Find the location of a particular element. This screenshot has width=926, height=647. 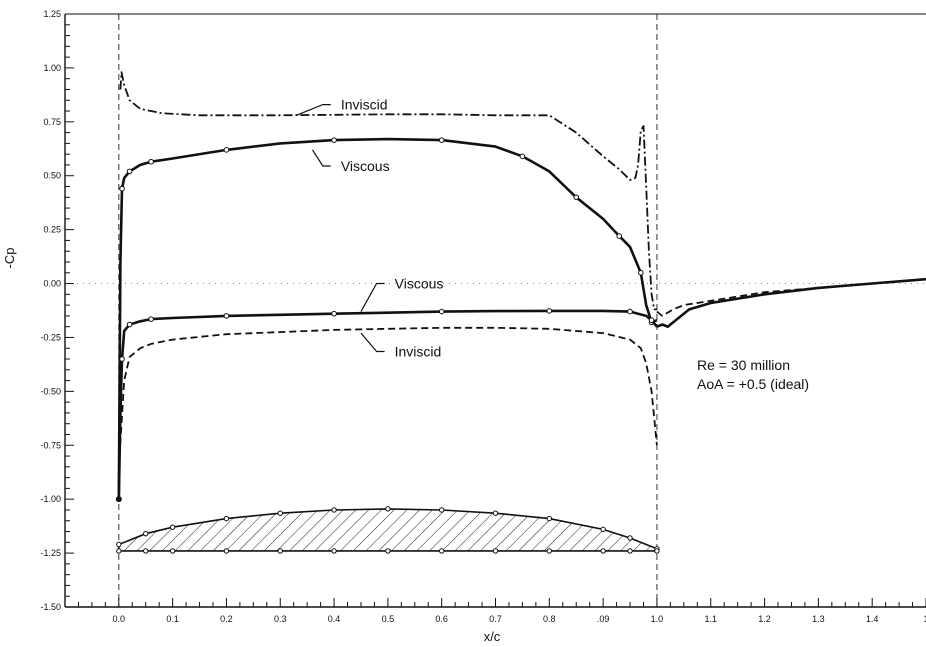

y-tick-label: 0.00 is located at coordinates (52, 284).